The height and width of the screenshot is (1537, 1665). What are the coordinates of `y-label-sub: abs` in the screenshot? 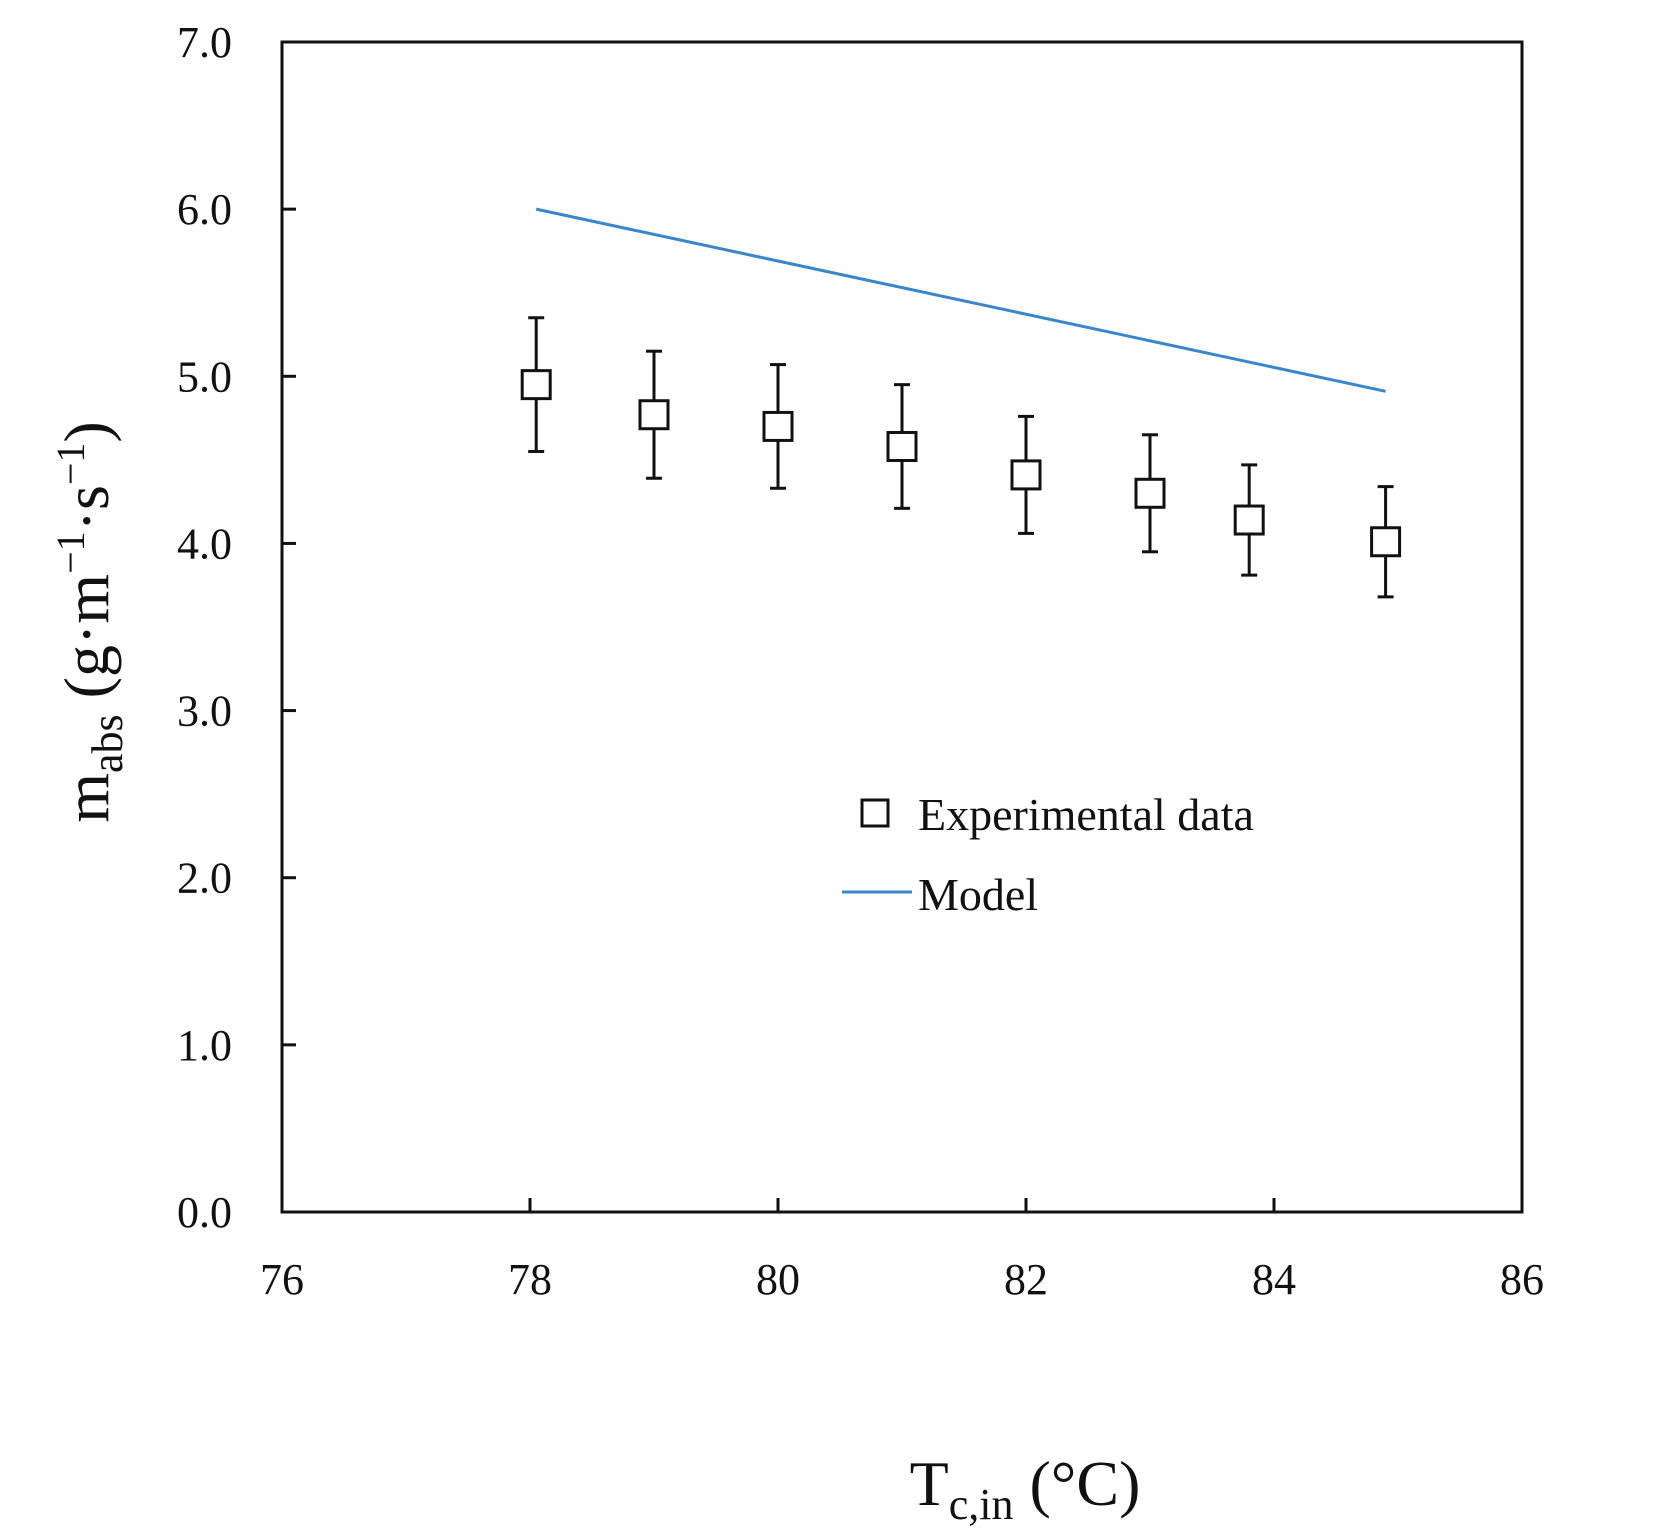 It's located at (107, 743).